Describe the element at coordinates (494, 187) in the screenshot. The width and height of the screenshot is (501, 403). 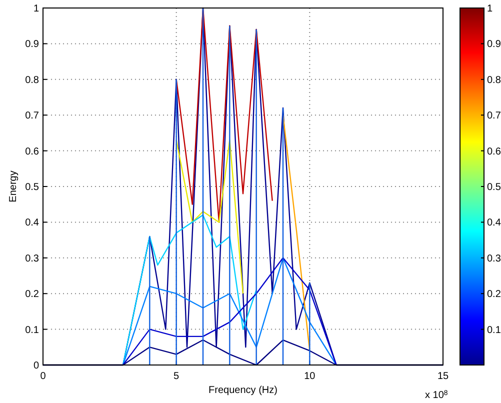
I see `color-bar-label: 0.5` at that location.